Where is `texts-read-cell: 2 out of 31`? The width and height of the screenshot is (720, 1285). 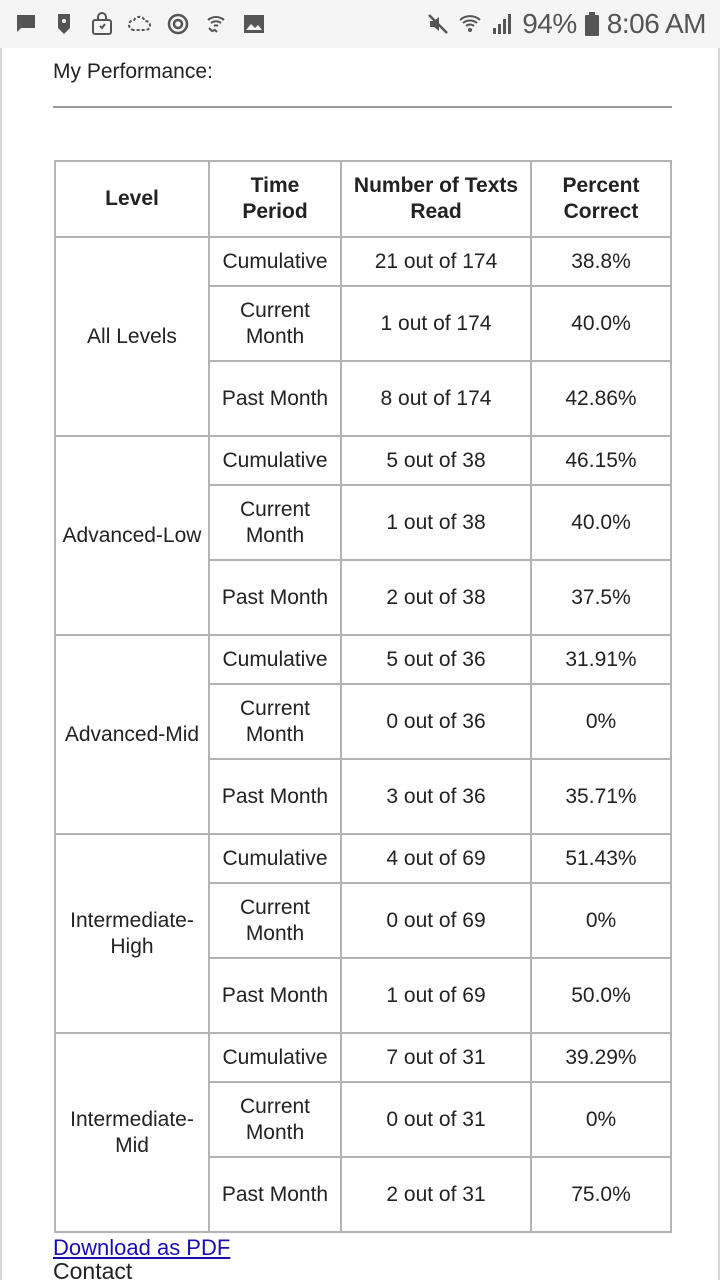 texts-read-cell: 2 out of 31 is located at coordinates (436, 1194).